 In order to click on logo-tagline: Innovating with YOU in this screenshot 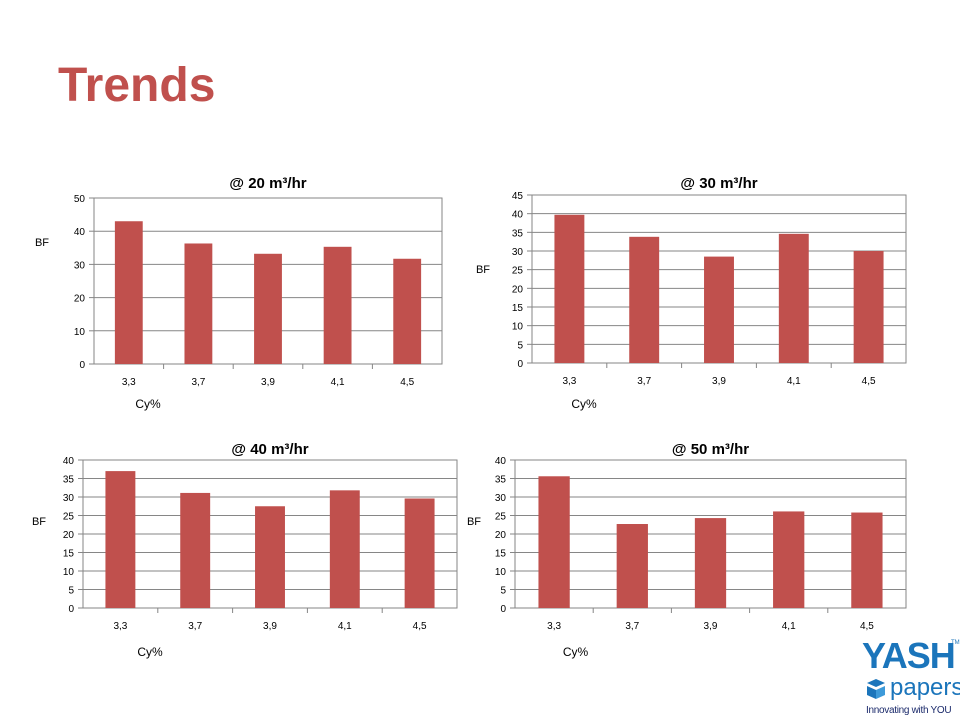, I will do `click(909, 710)`.